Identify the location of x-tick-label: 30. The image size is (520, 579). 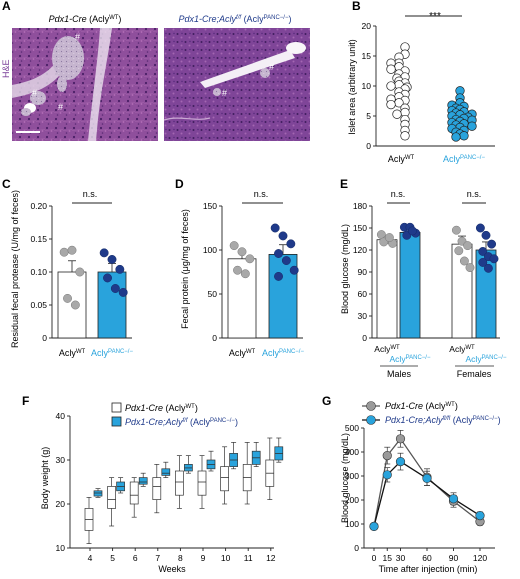
(401, 558).